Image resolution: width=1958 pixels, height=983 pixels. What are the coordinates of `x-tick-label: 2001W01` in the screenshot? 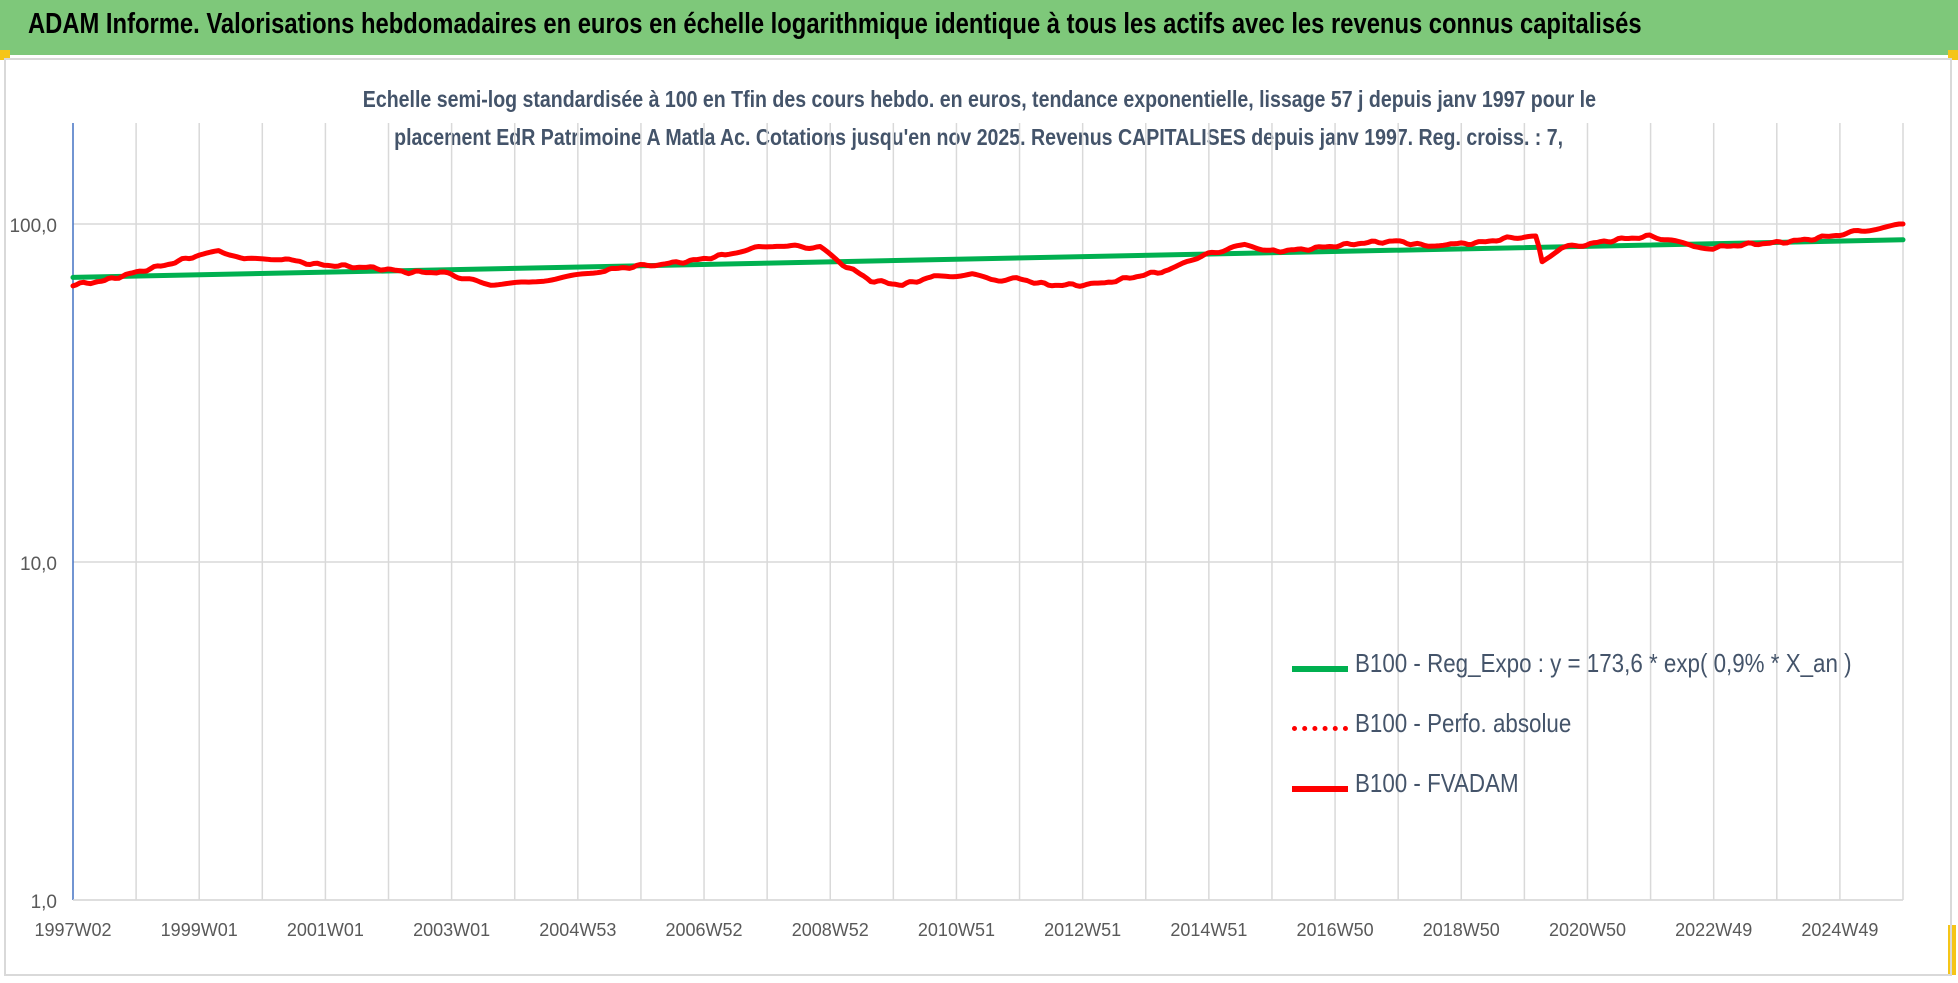 It's located at (325, 930).